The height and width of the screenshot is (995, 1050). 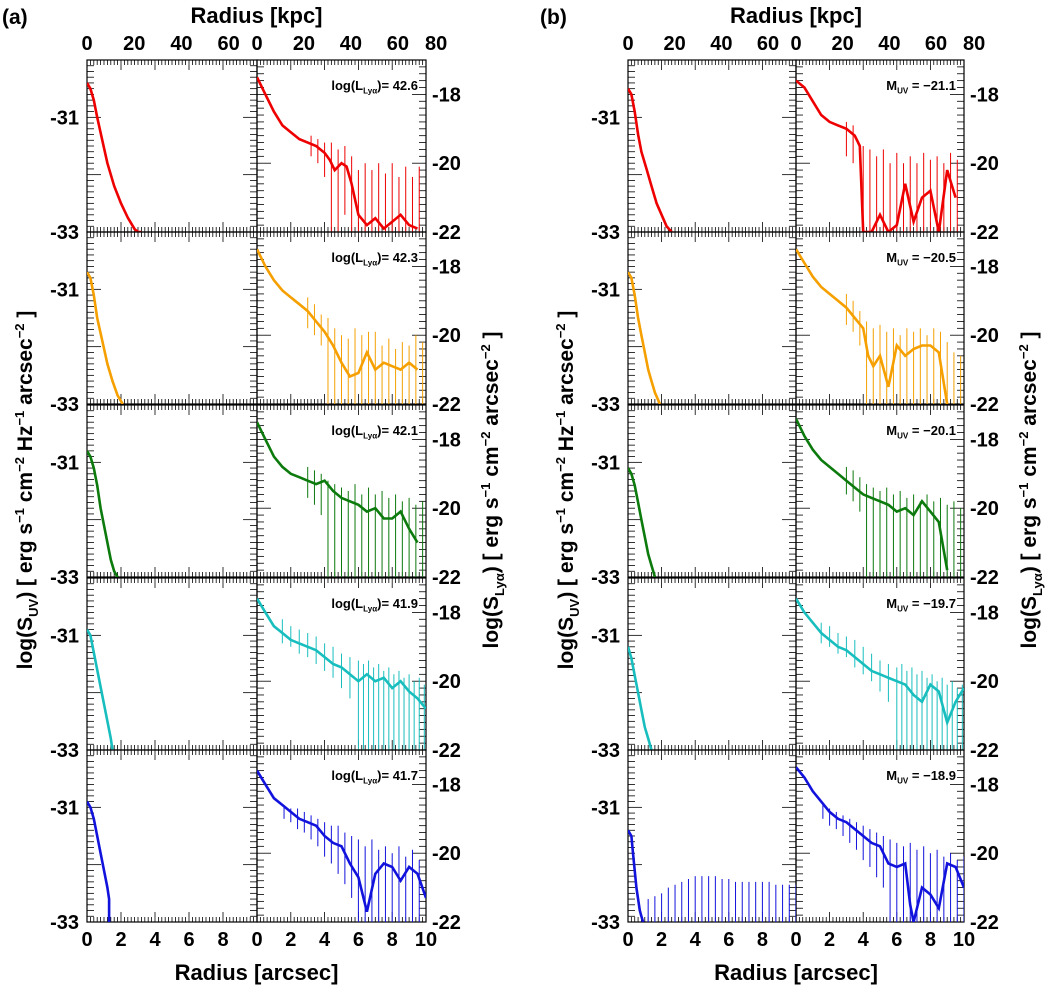 I want to click on row-4: -31 -33 -18 -20 -22 log(LLyα)= 41.9, so click(x=255, y=669).